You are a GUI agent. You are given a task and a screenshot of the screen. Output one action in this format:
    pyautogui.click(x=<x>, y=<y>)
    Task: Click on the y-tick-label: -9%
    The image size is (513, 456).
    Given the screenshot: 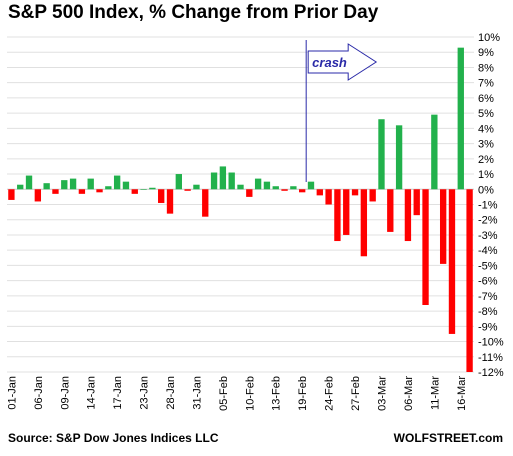 What is the action you would take?
    pyautogui.click(x=488, y=327)
    